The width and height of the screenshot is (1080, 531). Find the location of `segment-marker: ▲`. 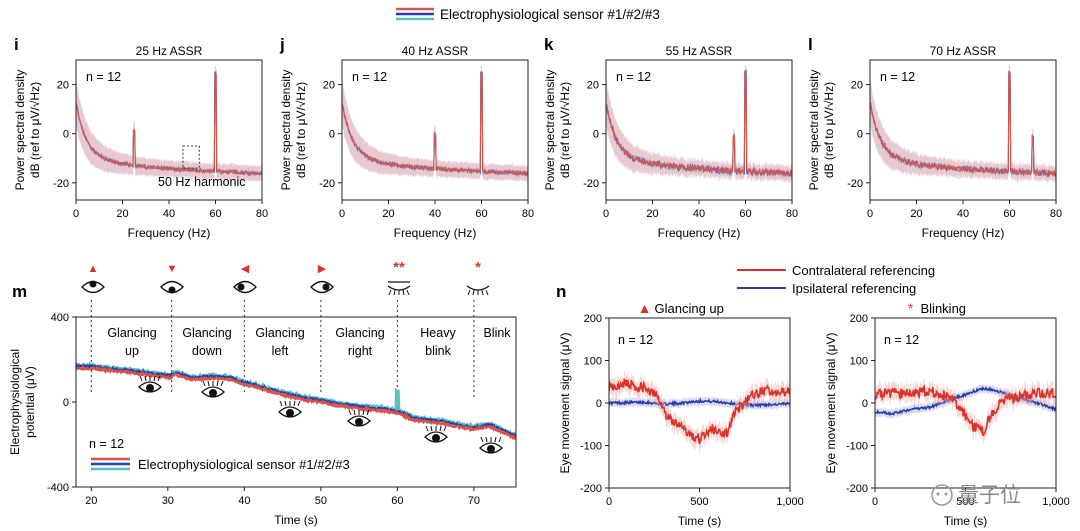

segment-marker: ▲ is located at coordinates (93, 269).